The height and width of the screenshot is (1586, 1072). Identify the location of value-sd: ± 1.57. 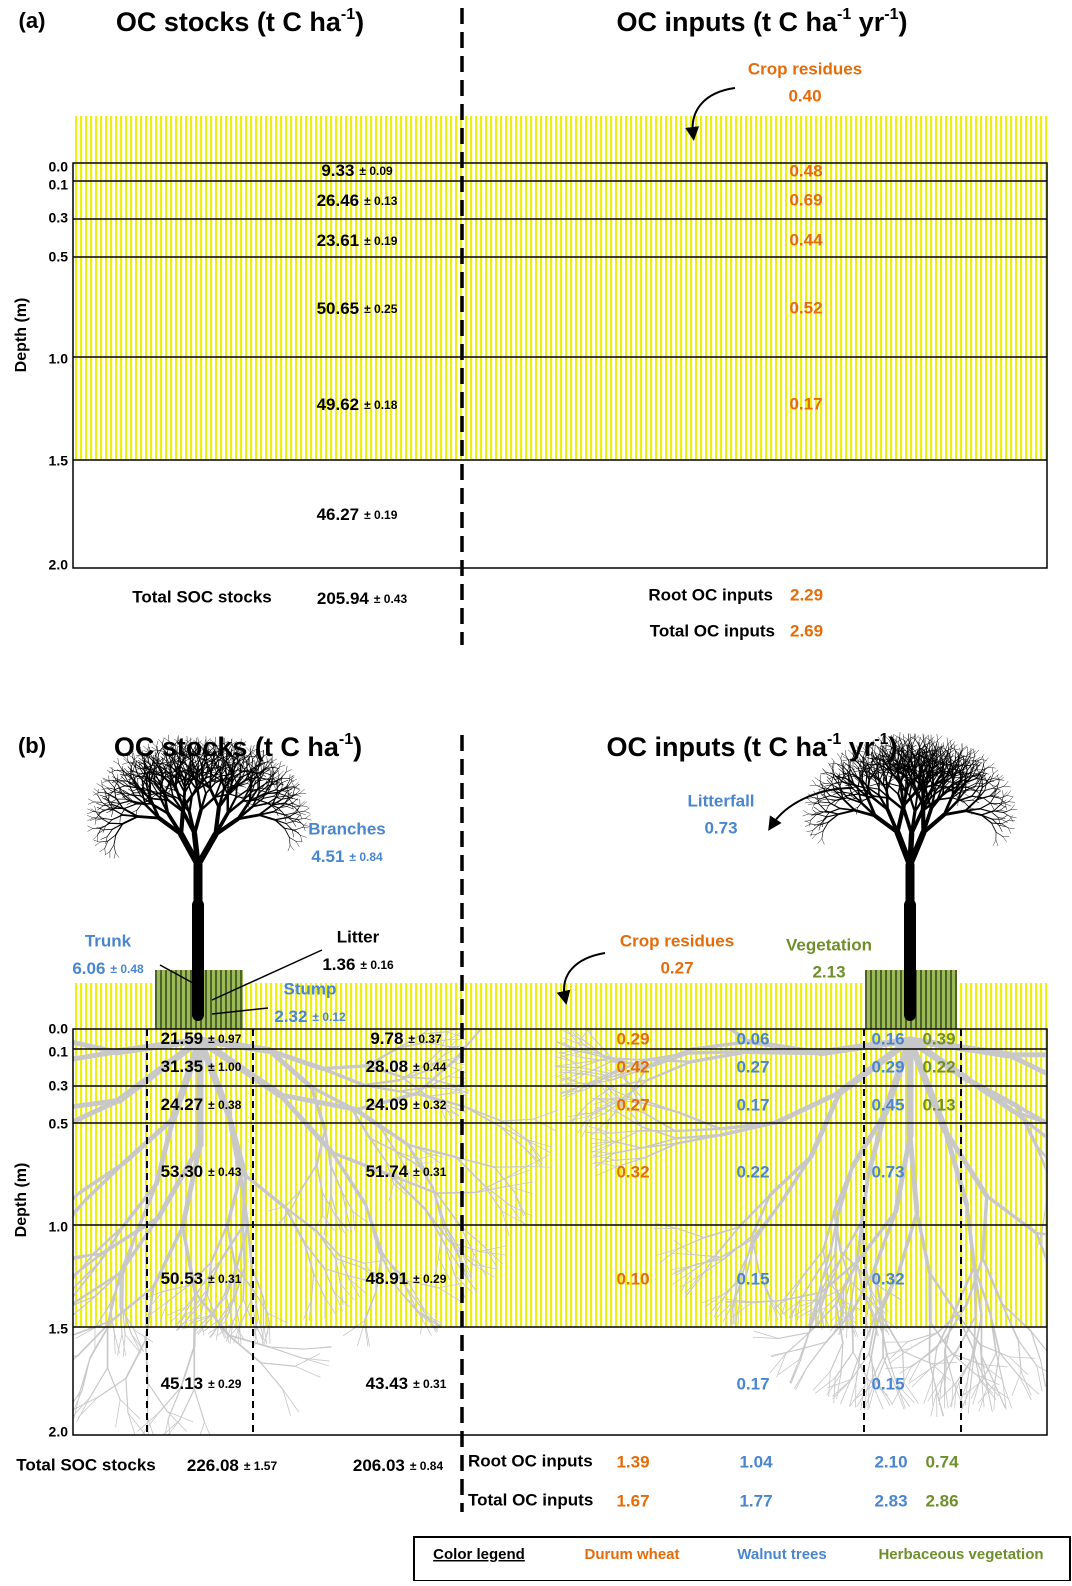
(261, 1466).